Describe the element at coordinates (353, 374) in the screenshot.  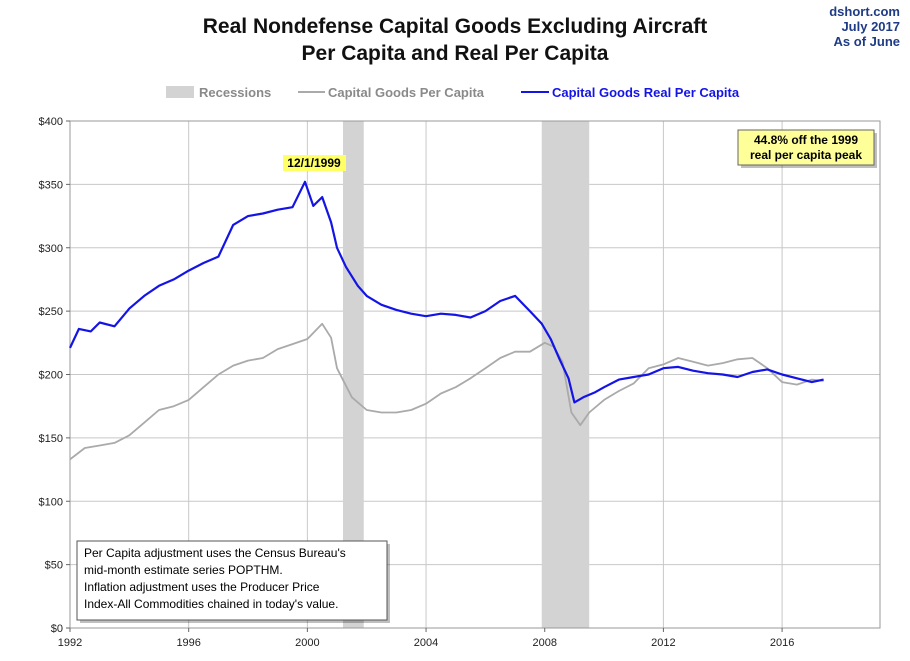
I see `recession-band` at that location.